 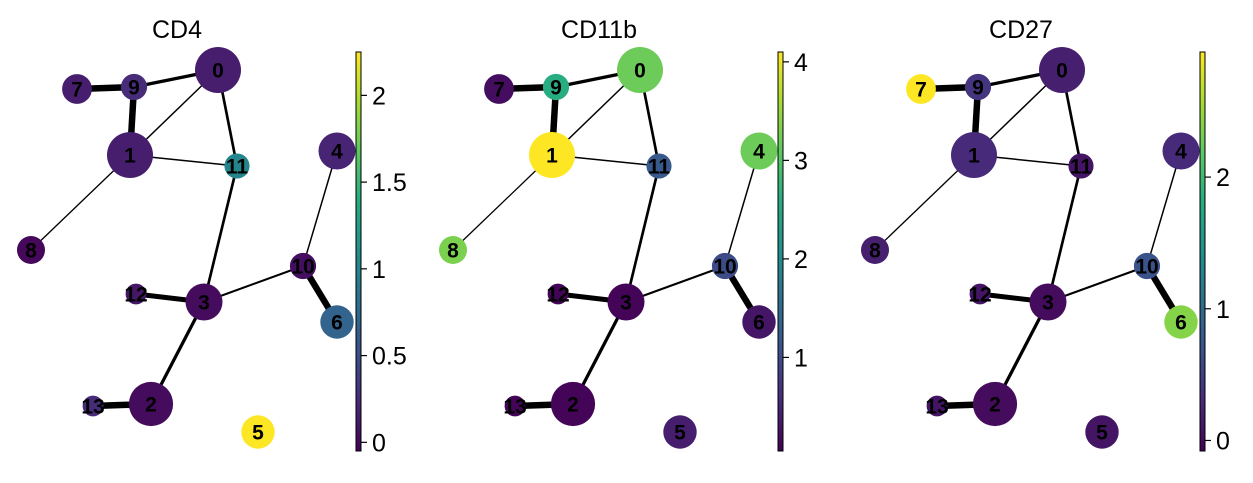 I want to click on panel-title: CD11b, so click(x=599, y=30).